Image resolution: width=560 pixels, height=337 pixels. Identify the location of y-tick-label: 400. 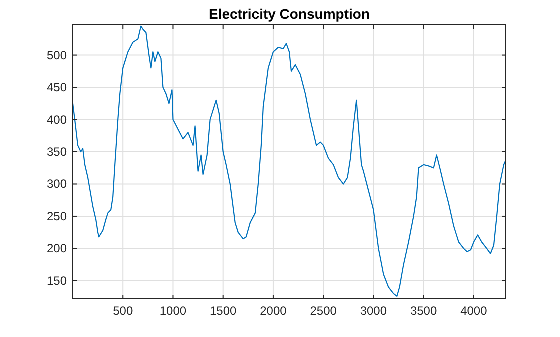
(57, 119).